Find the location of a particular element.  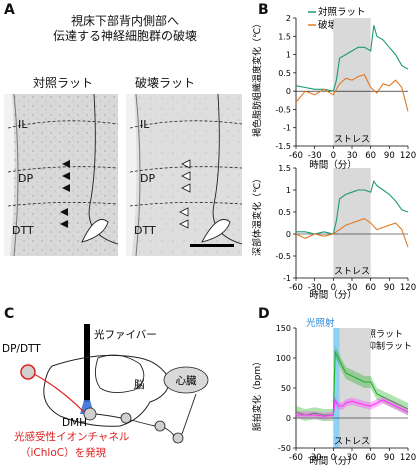

b-top-ytick-label: 1 is located at coordinates (288, 55).